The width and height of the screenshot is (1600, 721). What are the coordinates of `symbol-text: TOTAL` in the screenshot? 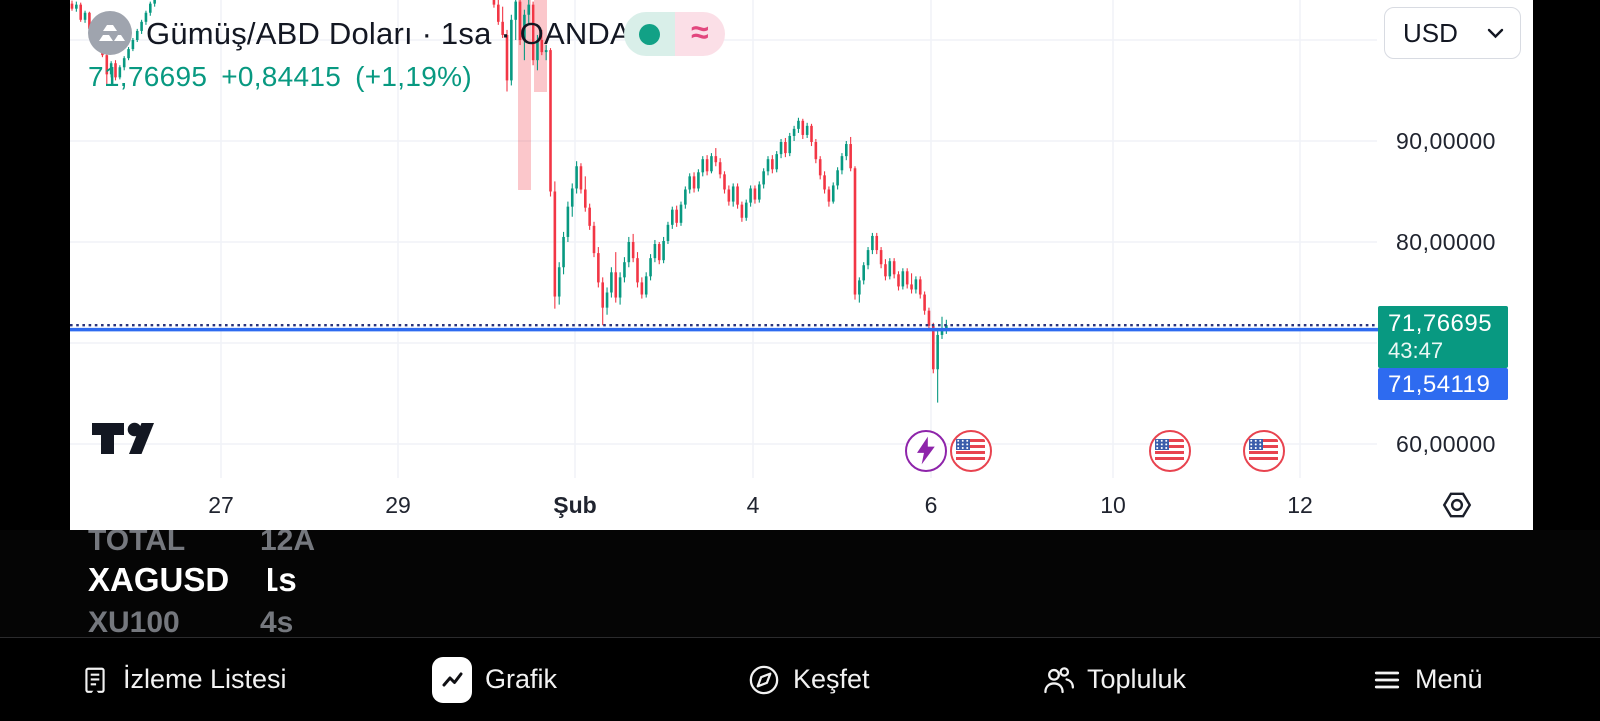 It's located at (137, 543).